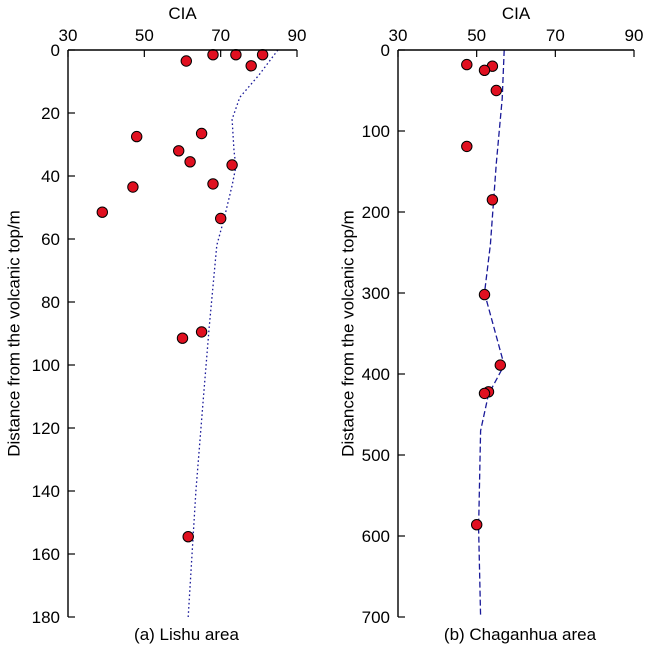 The height and width of the screenshot is (653, 650). I want to click on chaganhua-x-tick-label: 30, so click(398, 35).